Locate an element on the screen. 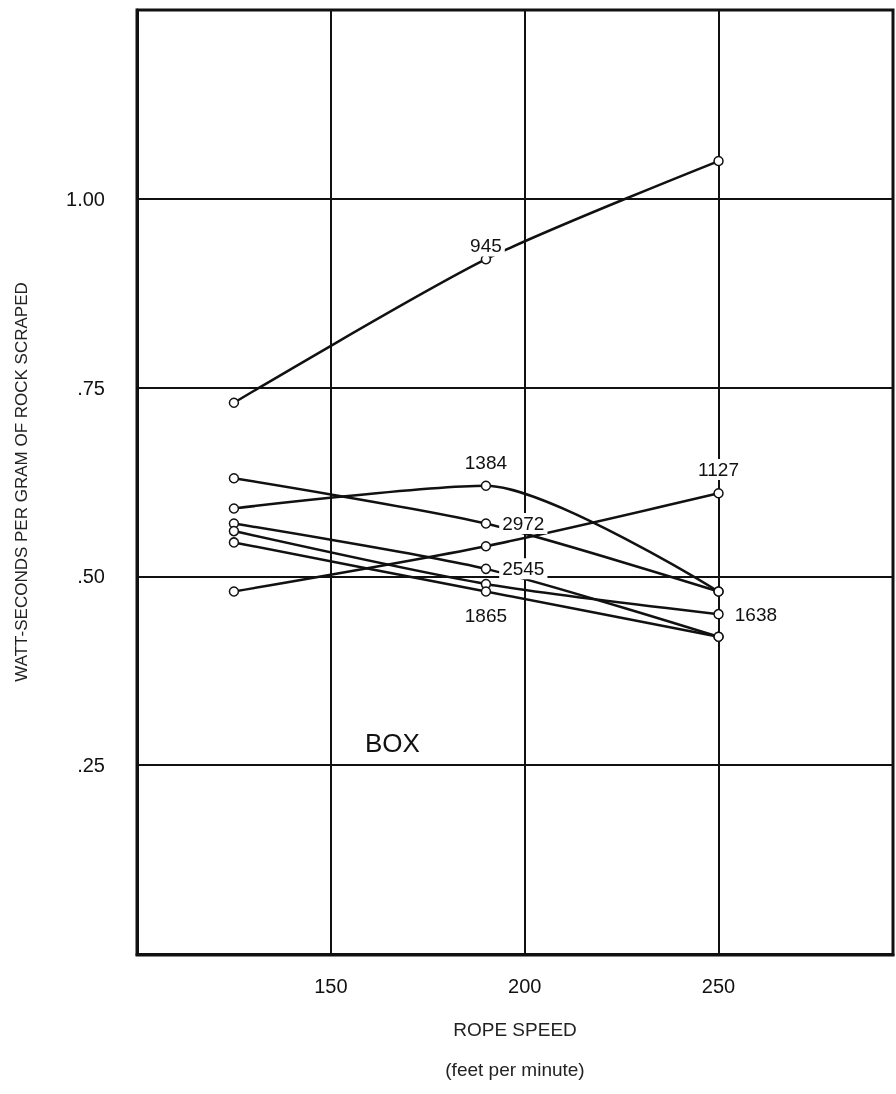  y-tick-label: .75 is located at coordinates (91, 387).